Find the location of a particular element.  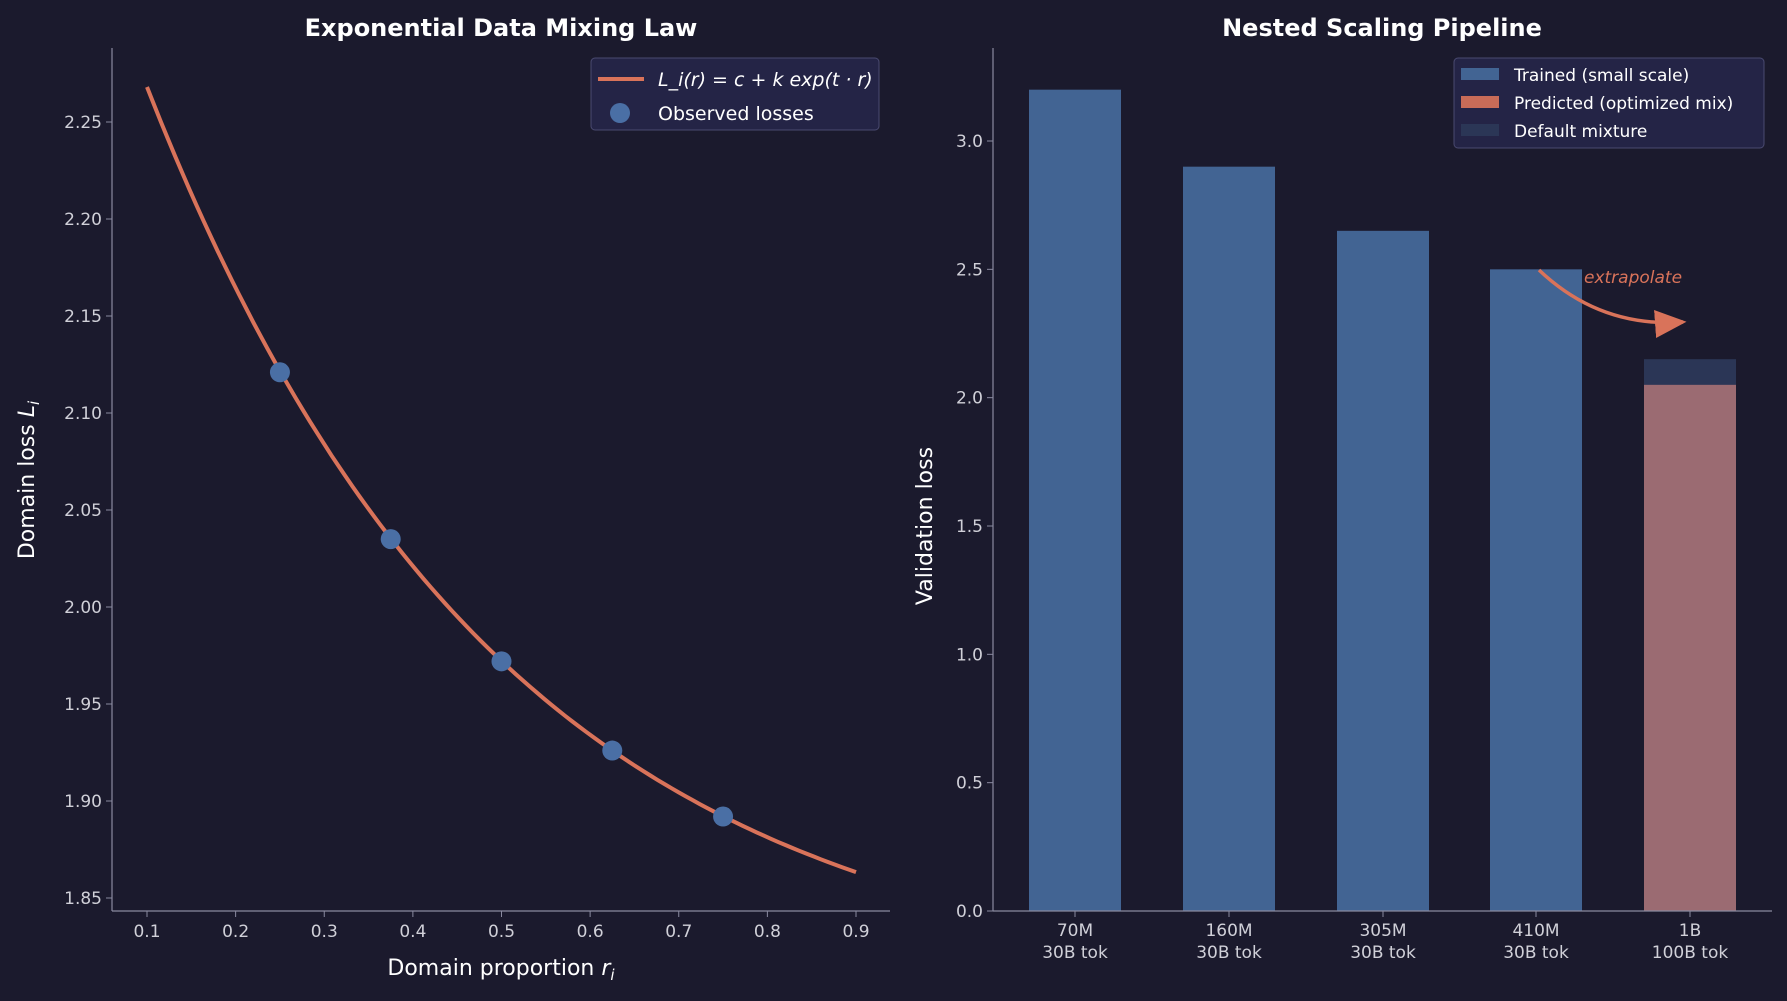

legend-swatch-predicted is located at coordinates (1480, 102).